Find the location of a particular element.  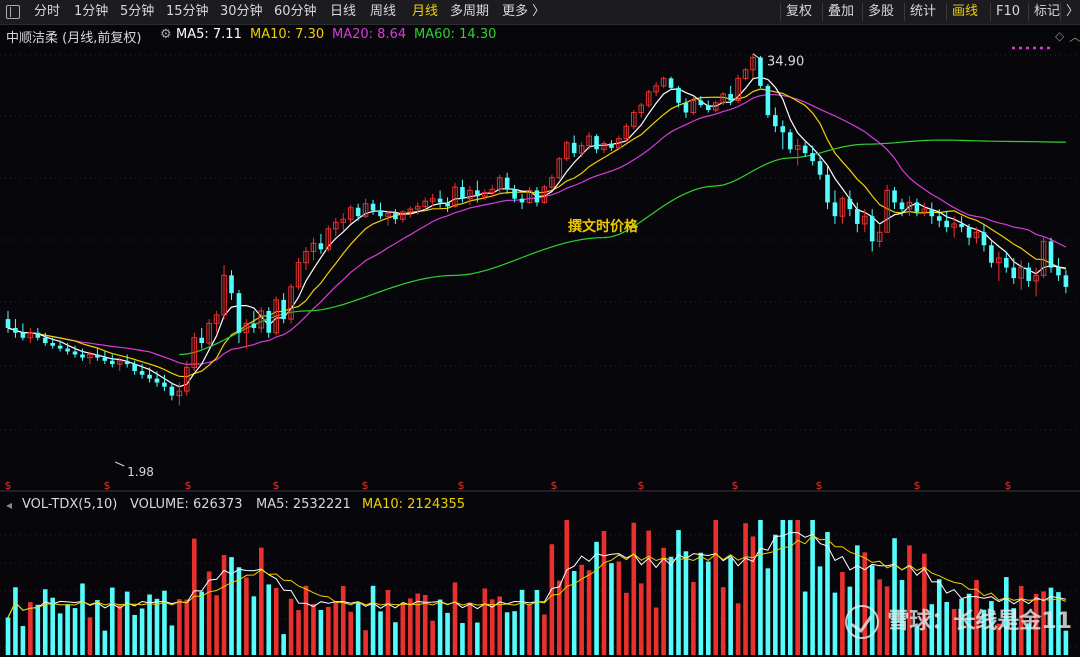

period-tab-0: 分时 is located at coordinates (47, 11).